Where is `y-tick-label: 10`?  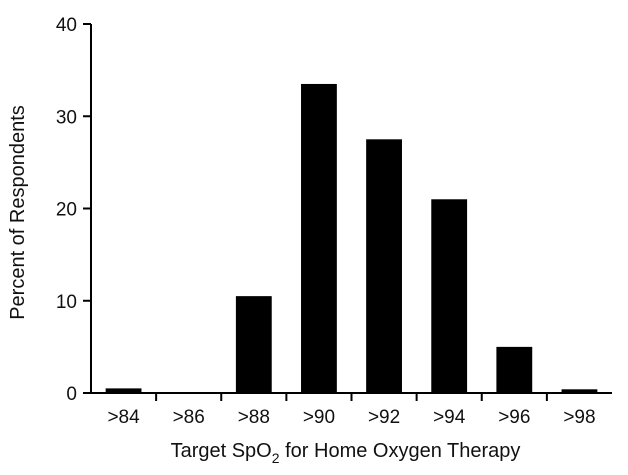
y-tick-label: 10 is located at coordinates (66, 302).